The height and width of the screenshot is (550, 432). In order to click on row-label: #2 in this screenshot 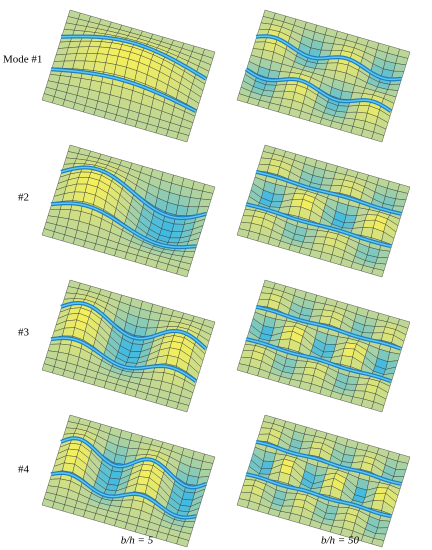, I will do `click(23, 198)`.